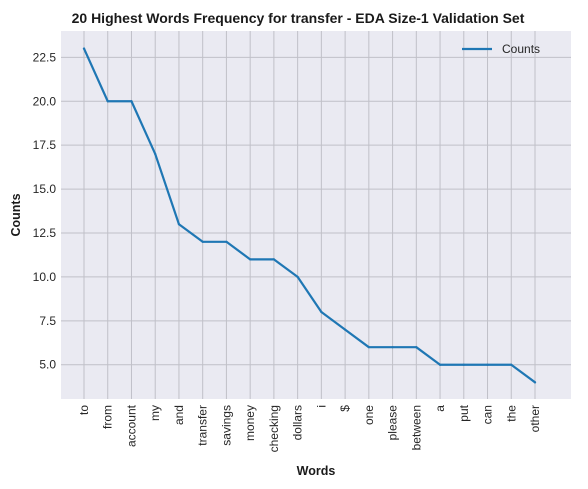 This screenshot has height=489, width=588. Describe the element at coordinates (316, 471) in the screenshot. I see `x-axis-title: Words` at that location.